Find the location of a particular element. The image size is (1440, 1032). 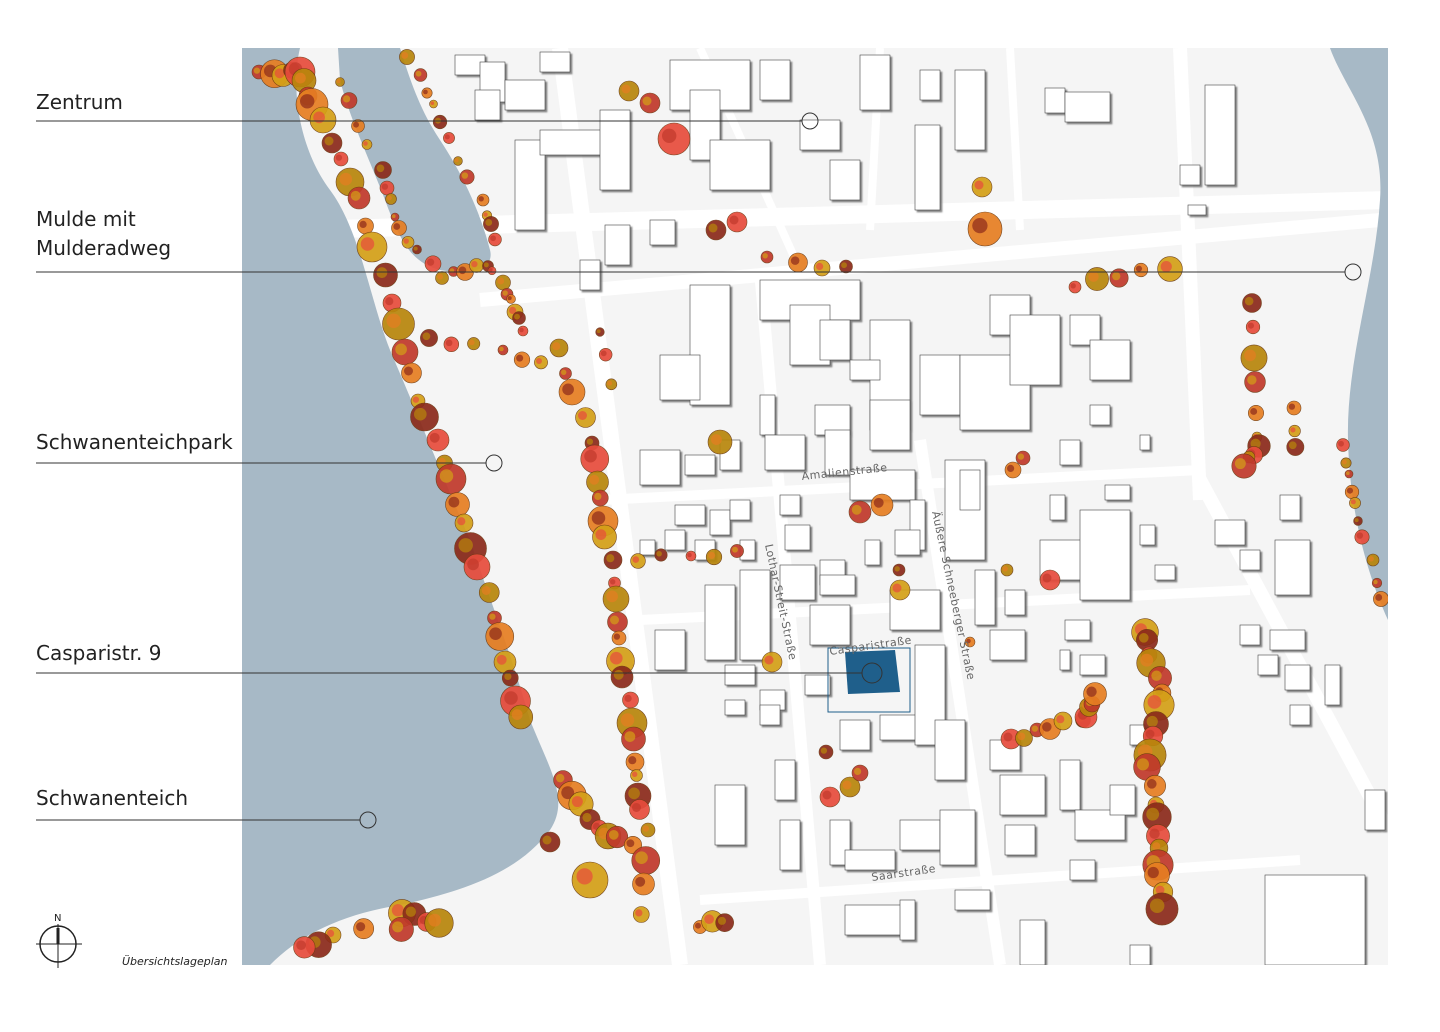

plan-caption: Übersichtslageplan is located at coordinates (175, 961).